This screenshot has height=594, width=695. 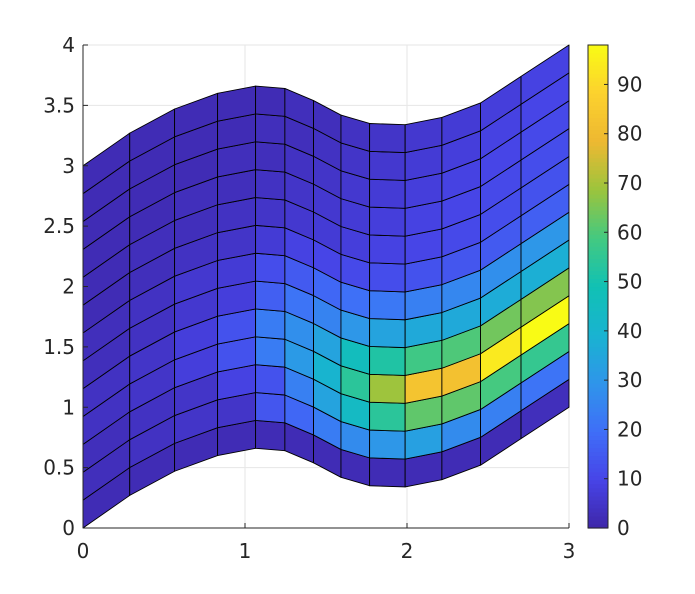 I want to click on colorbar-tick-label: 30, so click(x=629, y=380).